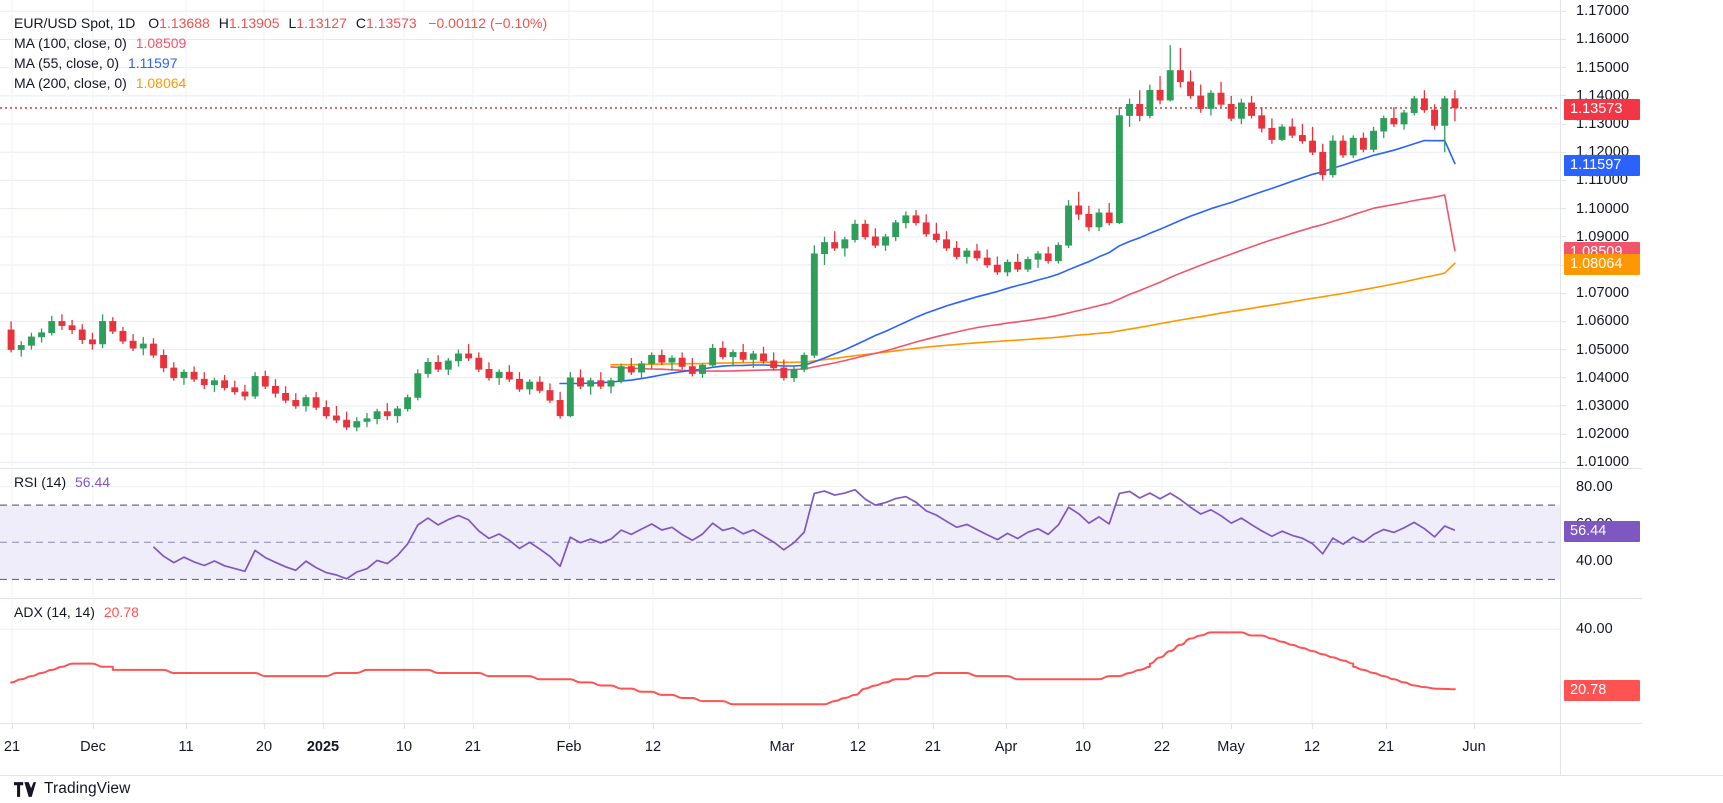 The height and width of the screenshot is (803, 1723). What do you see at coordinates (861, 775) in the screenshot?
I see `footer-separator` at bounding box center [861, 775].